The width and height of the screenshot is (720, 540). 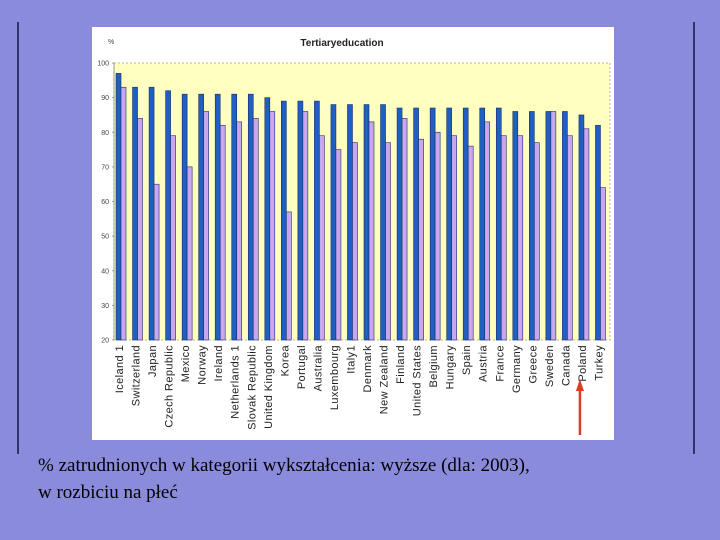 I want to click on y-tick-label: 20, so click(x=105, y=341).